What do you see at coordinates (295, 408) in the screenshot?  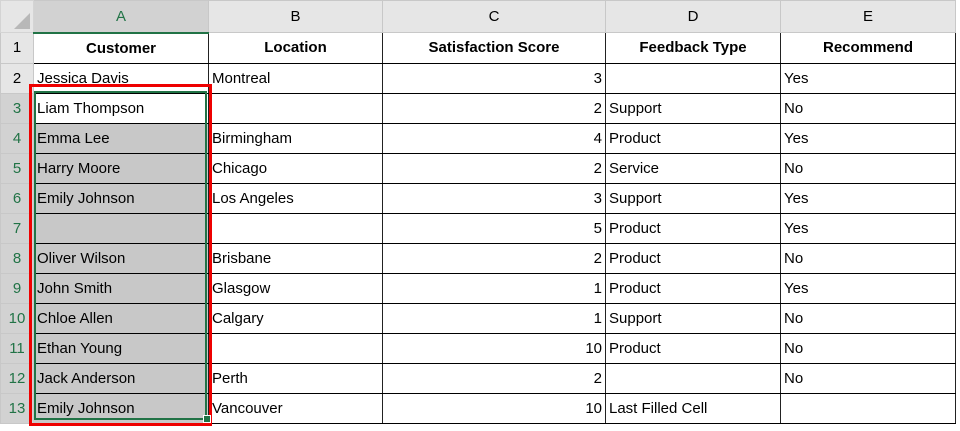 I see `cell-b13: Vancouver` at bounding box center [295, 408].